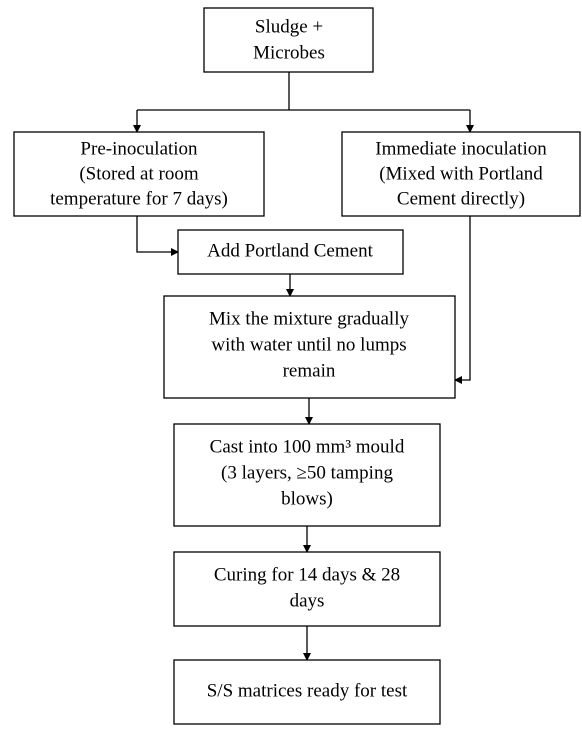 Image resolution: width=582 pixels, height=755 pixels. Describe the element at coordinates (139, 148) in the screenshot. I see `node-text: Pre-inoculation` at that location.